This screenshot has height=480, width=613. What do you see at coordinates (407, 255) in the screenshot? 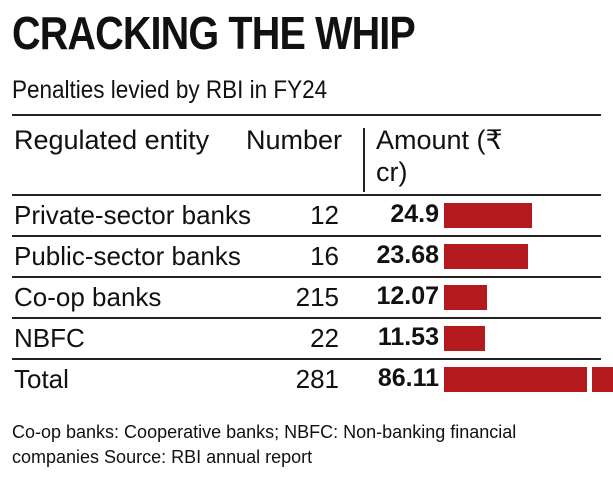
I see `amount-label: 23.68` at bounding box center [407, 255].